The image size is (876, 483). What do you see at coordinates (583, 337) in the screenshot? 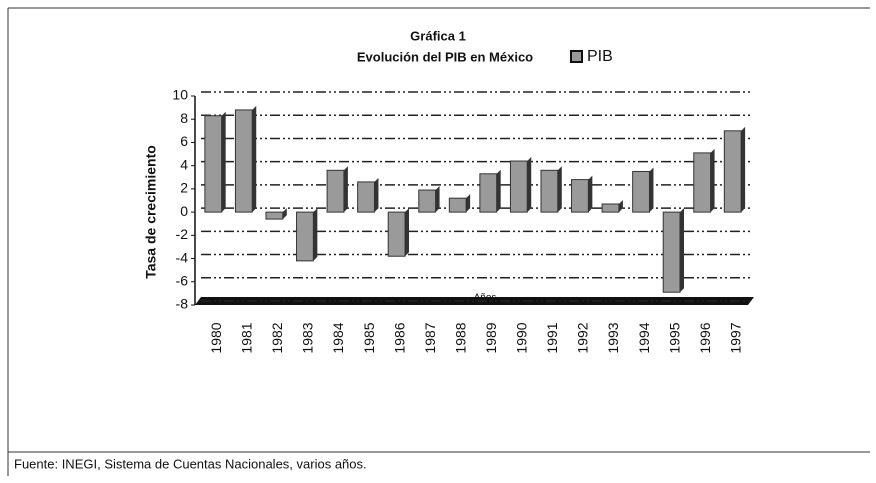
I see `x-tick-label: 1992` at bounding box center [583, 337].